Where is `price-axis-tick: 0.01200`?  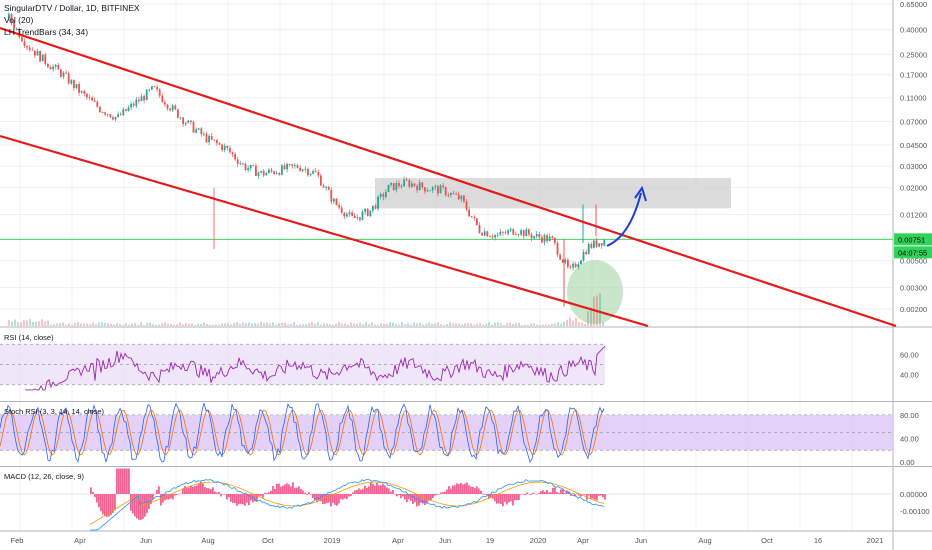 price-axis-tick: 0.01200 is located at coordinates (913, 215).